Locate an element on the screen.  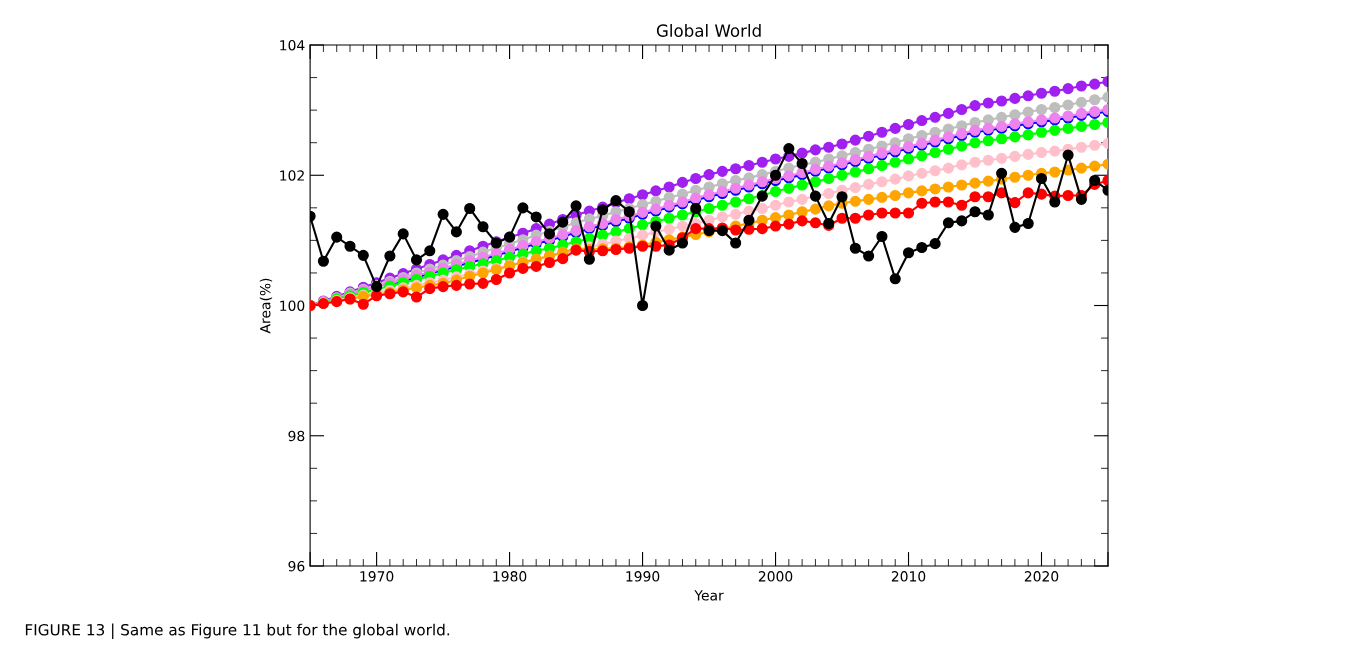
y-tick-label: 102 is located at coordinates (292, 175).